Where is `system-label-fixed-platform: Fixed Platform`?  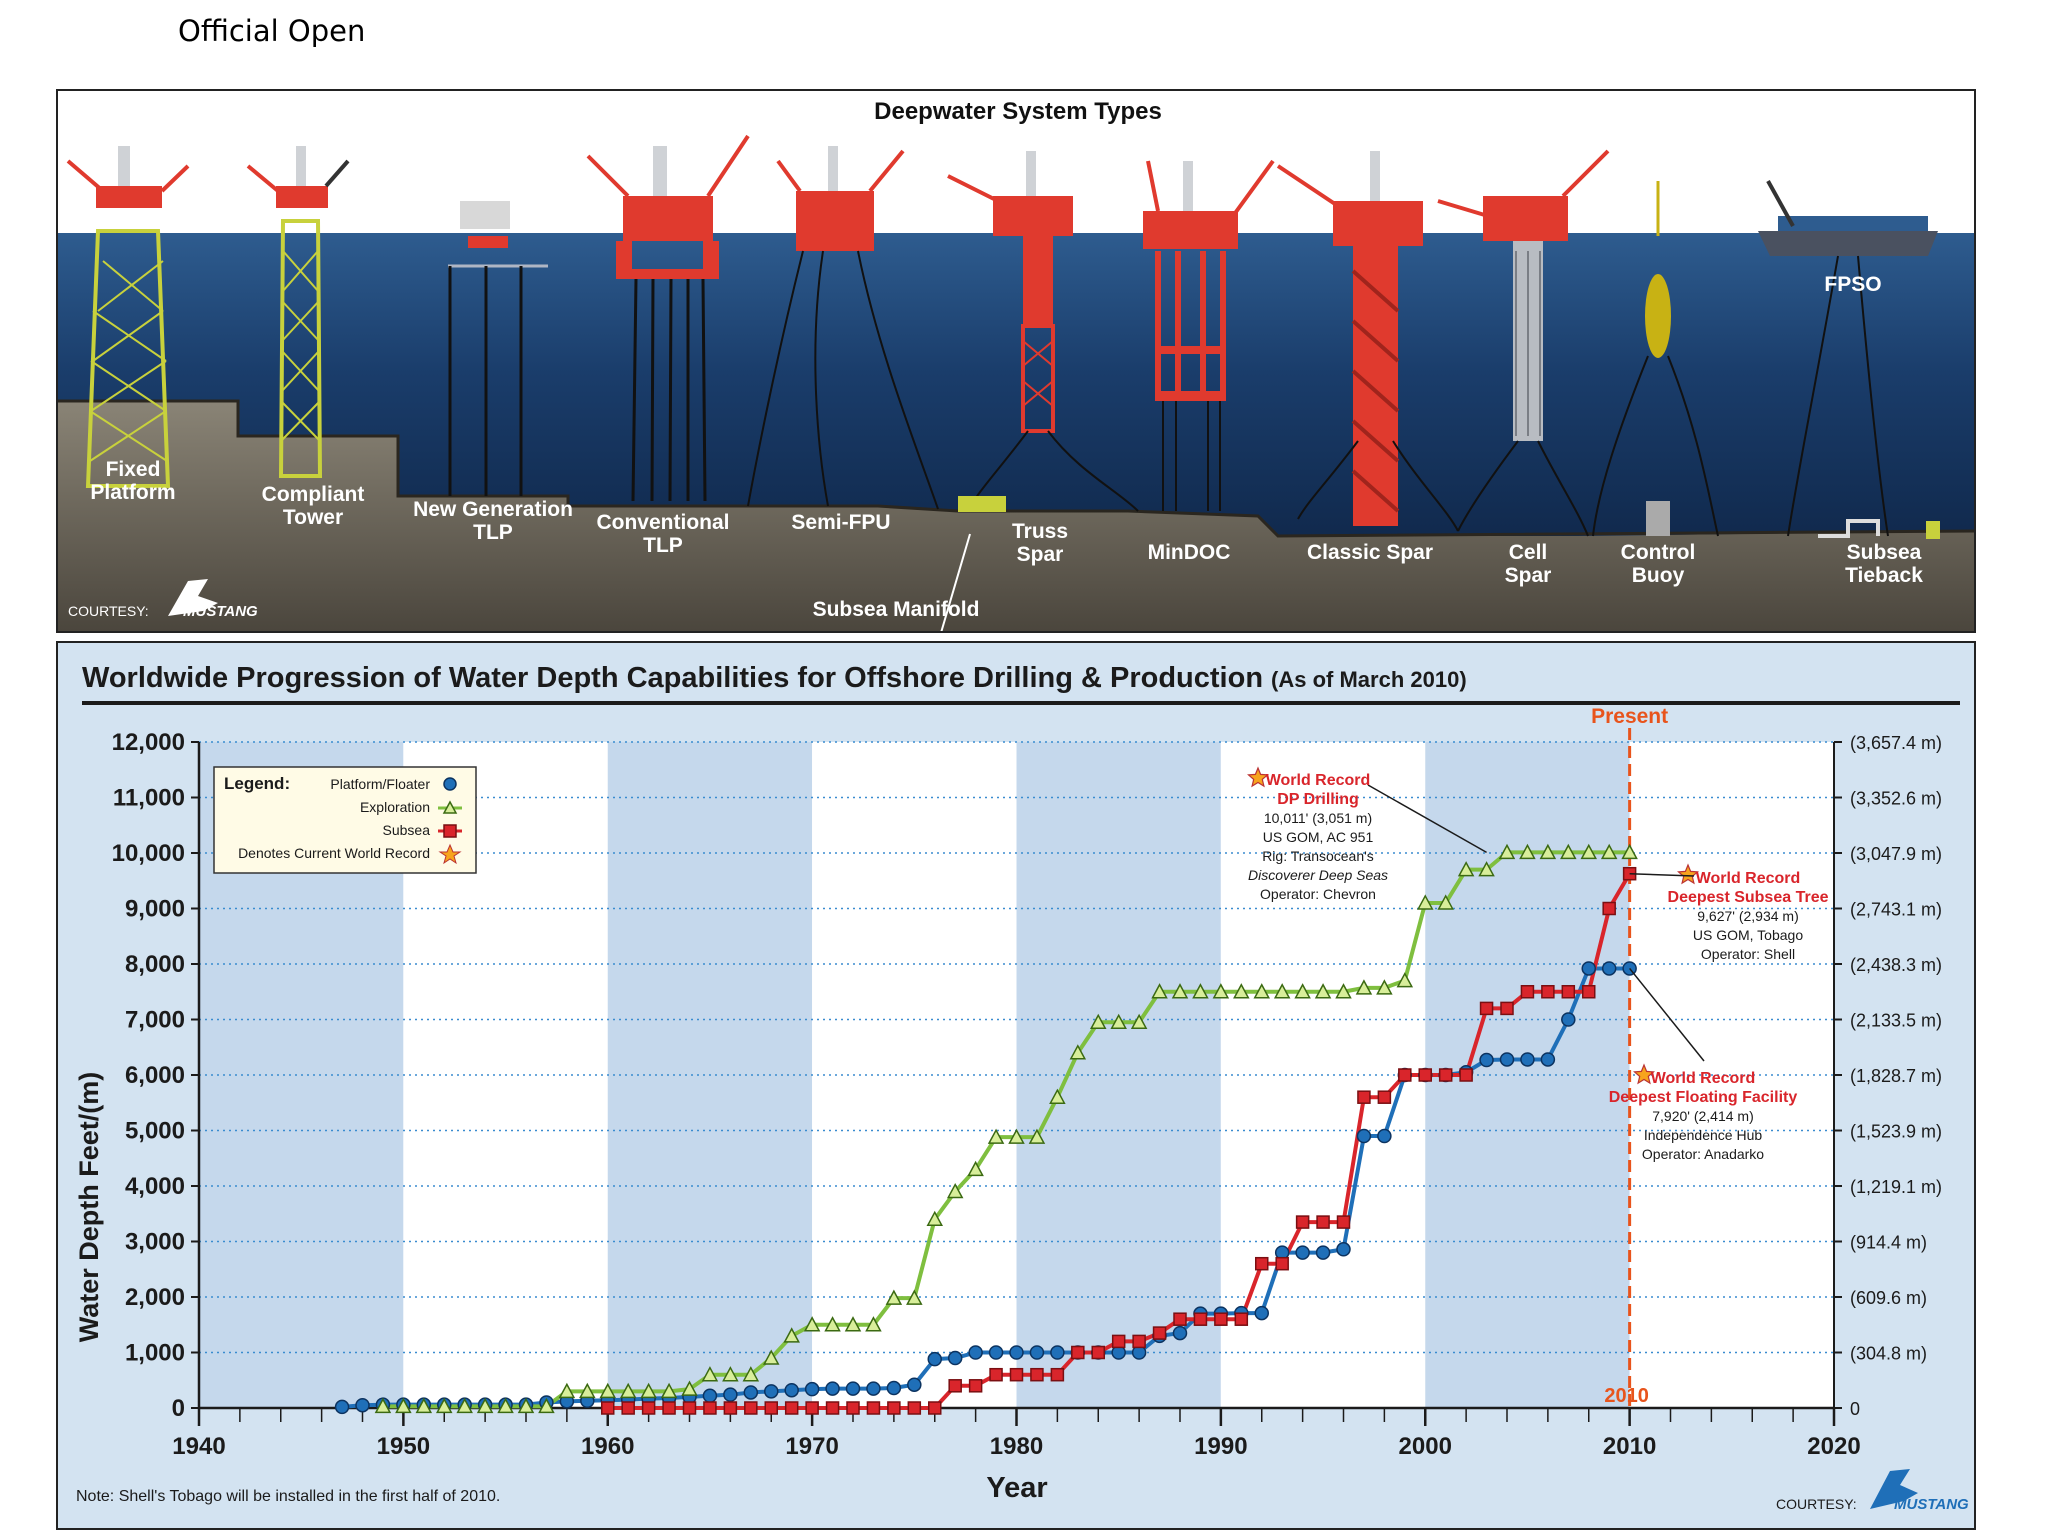
system-label-fixed-platform: Fixed Platform is located at coordinates (132, 481).